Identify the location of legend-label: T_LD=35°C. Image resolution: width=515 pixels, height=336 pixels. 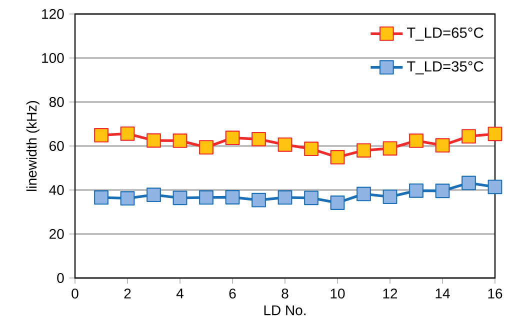
(445, 67).